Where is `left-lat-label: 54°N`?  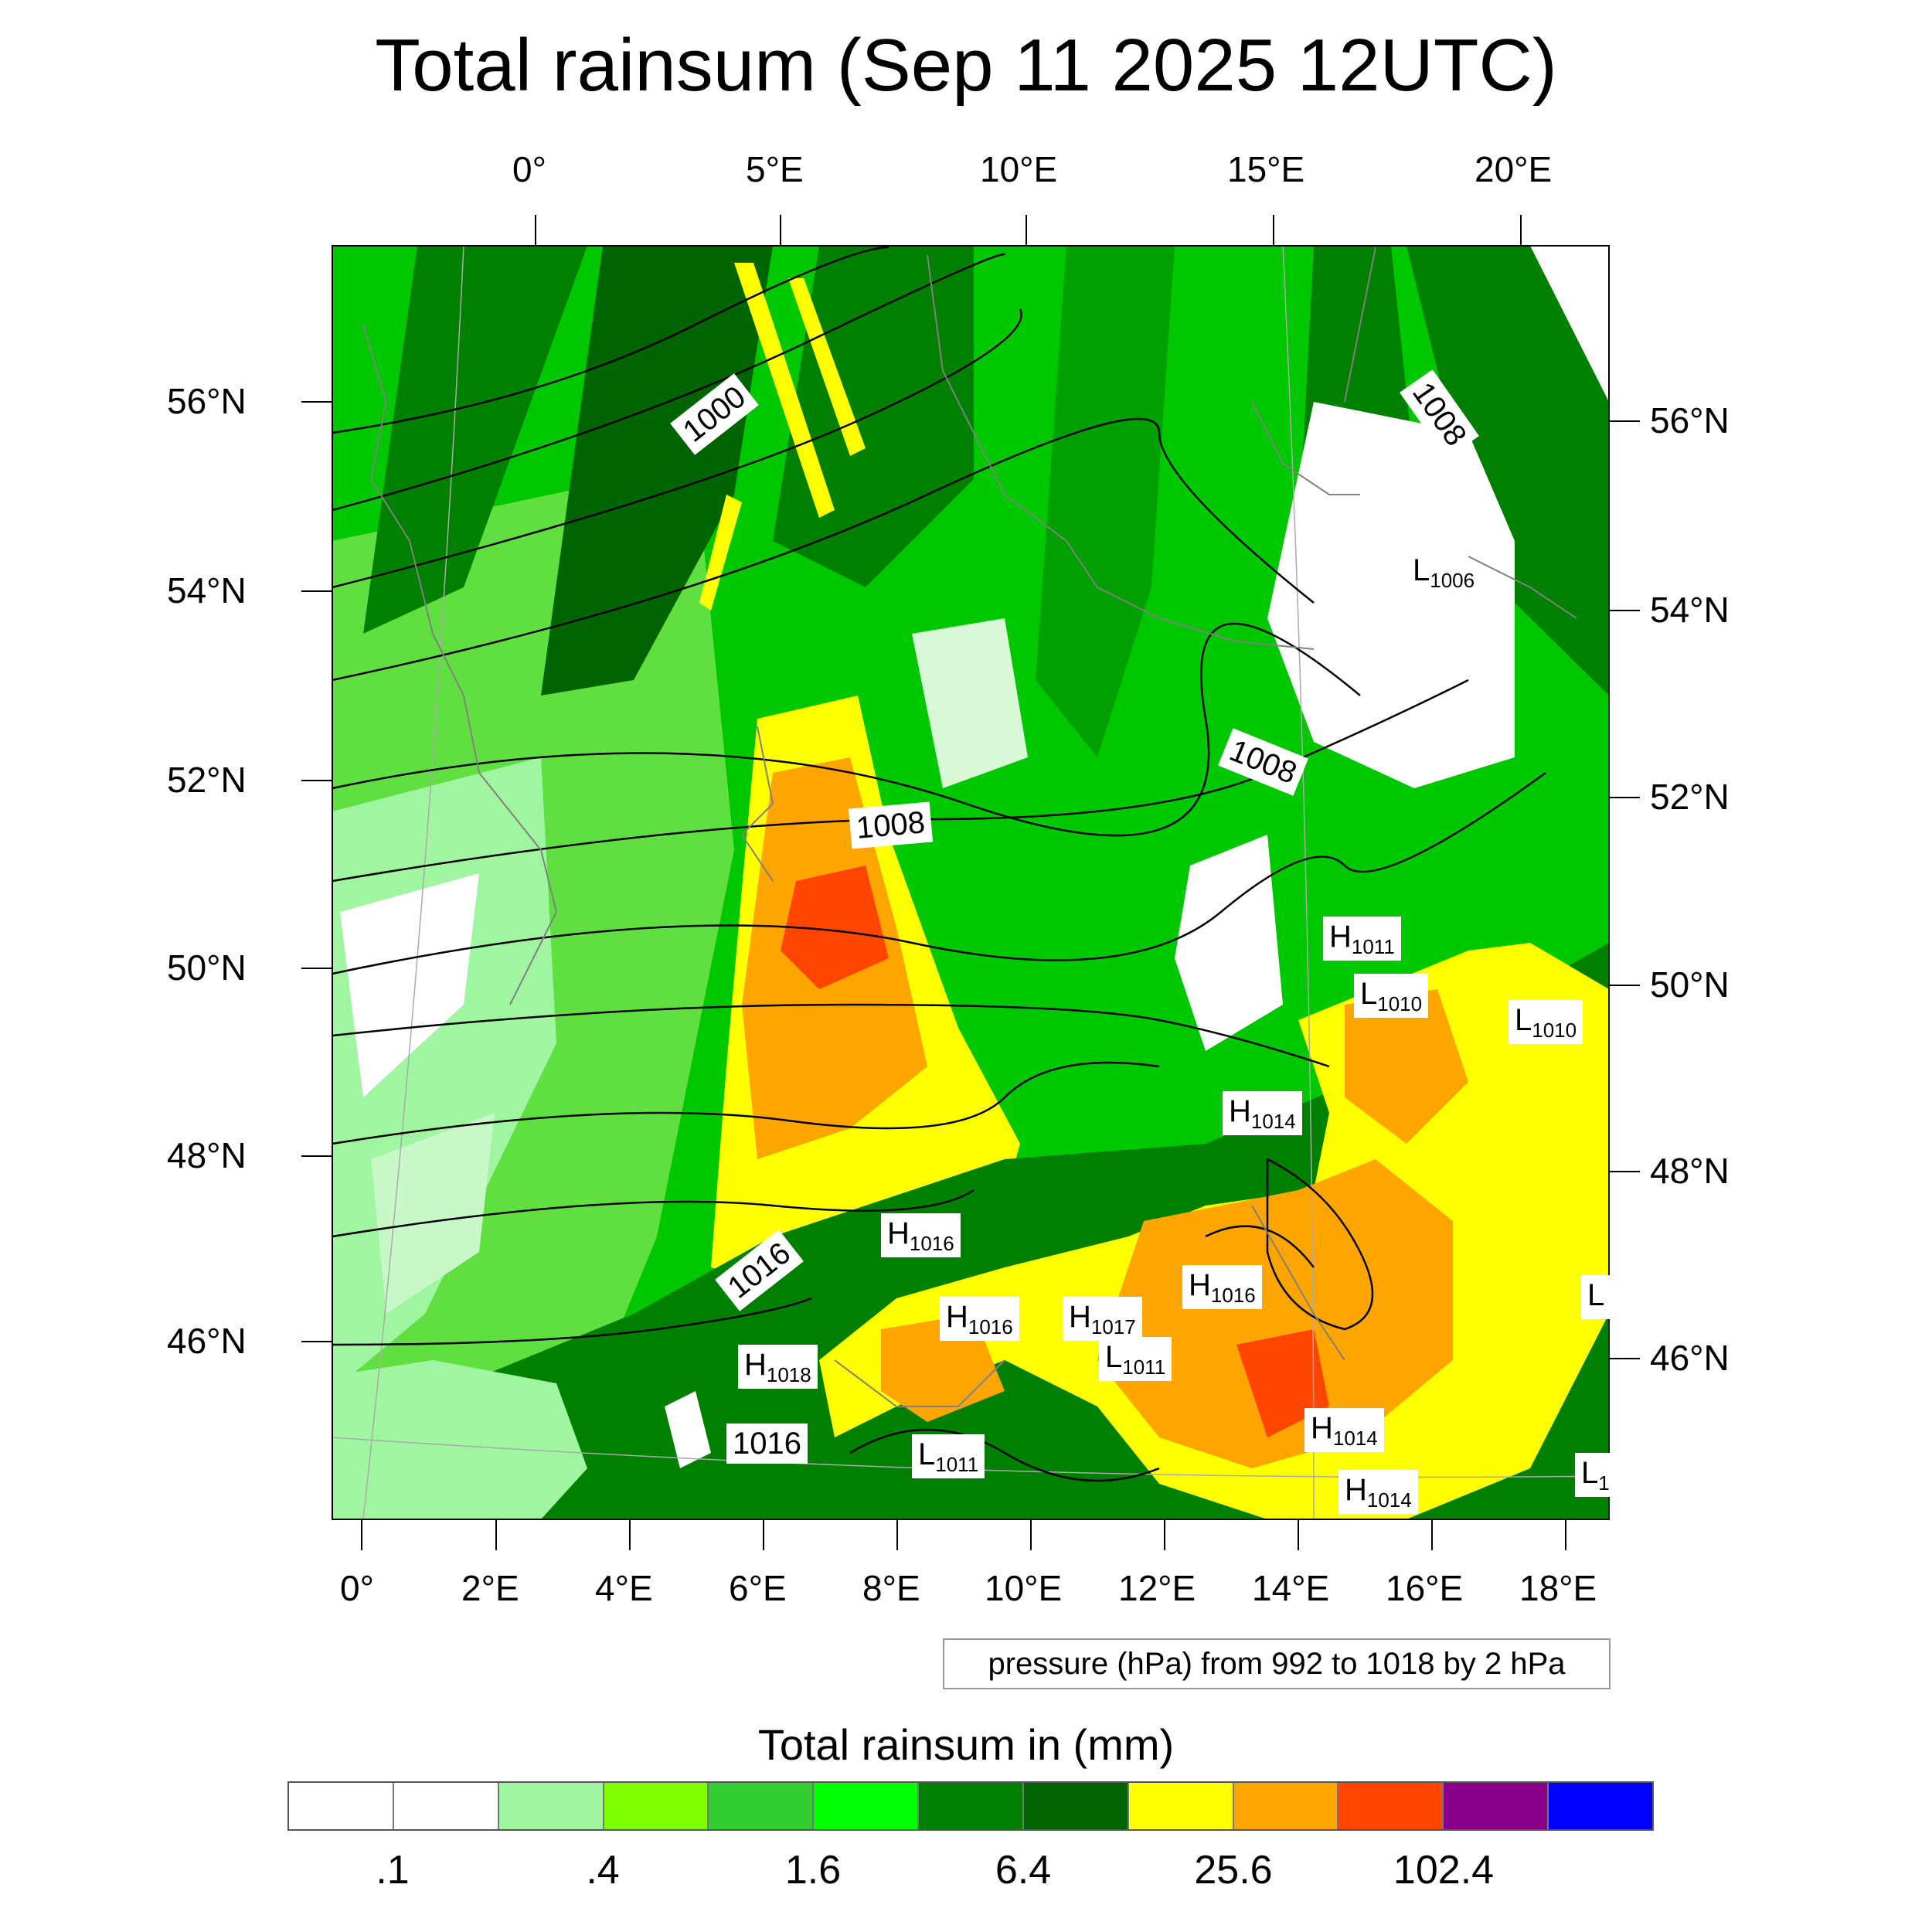 left-lat-label: 54°N is located at coordinates (207, 590).